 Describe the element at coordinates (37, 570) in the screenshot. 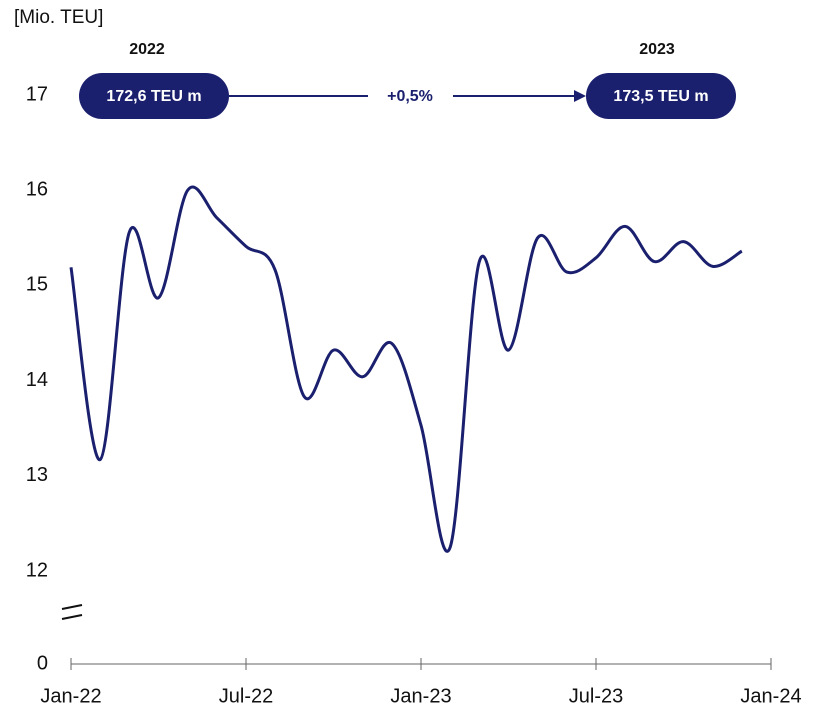

I see `y-tick-label: 12` at that location.